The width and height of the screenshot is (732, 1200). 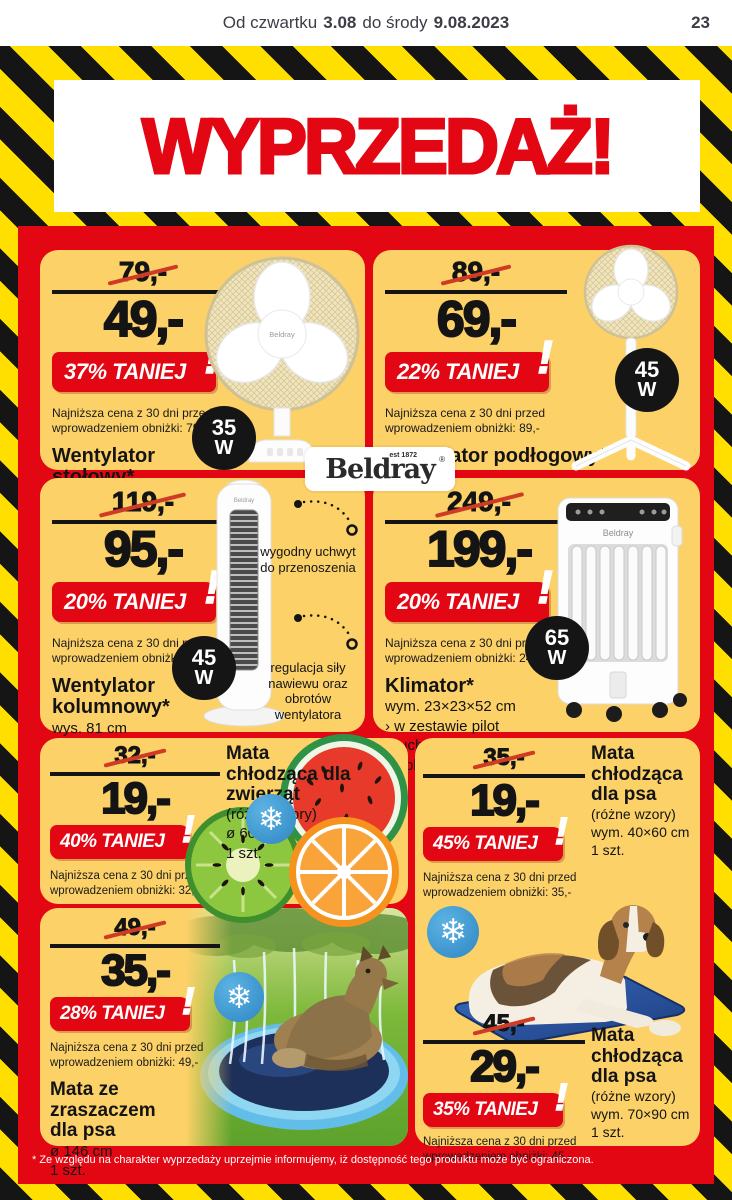 I want to click on discount-label: 37% TANIEJ, so click(x=125, y=371).